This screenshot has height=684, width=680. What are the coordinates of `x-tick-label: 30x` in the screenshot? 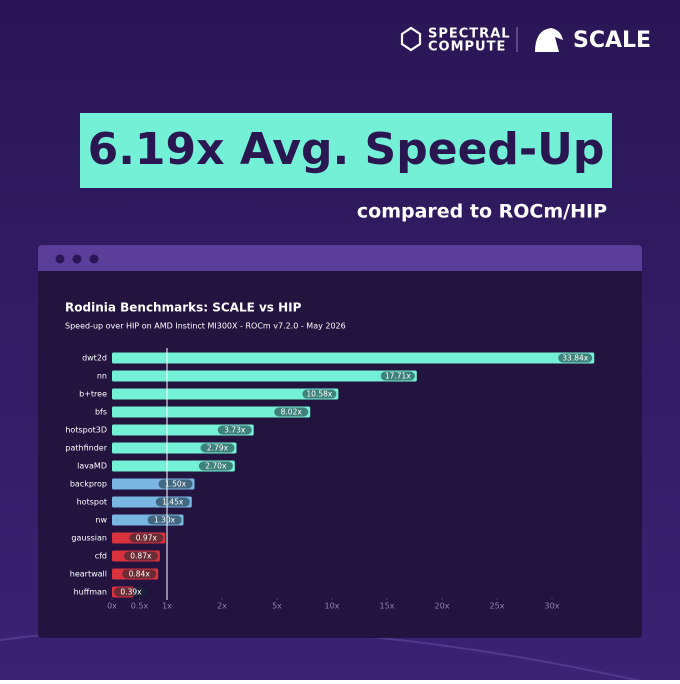 It's located at (552, 606).